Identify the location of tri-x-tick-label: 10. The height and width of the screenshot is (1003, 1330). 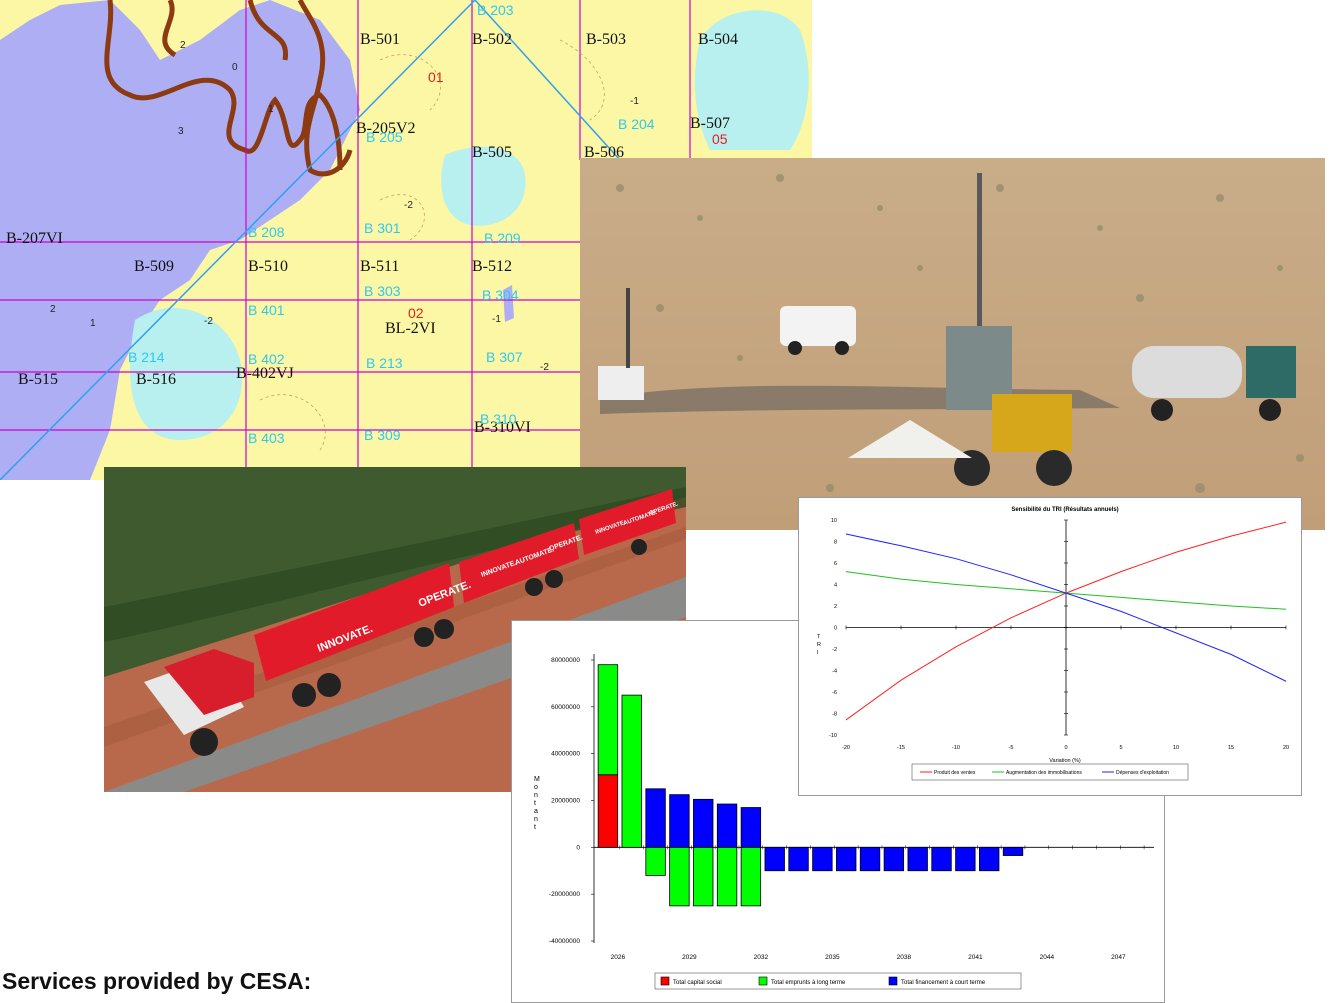
(1176, 748).